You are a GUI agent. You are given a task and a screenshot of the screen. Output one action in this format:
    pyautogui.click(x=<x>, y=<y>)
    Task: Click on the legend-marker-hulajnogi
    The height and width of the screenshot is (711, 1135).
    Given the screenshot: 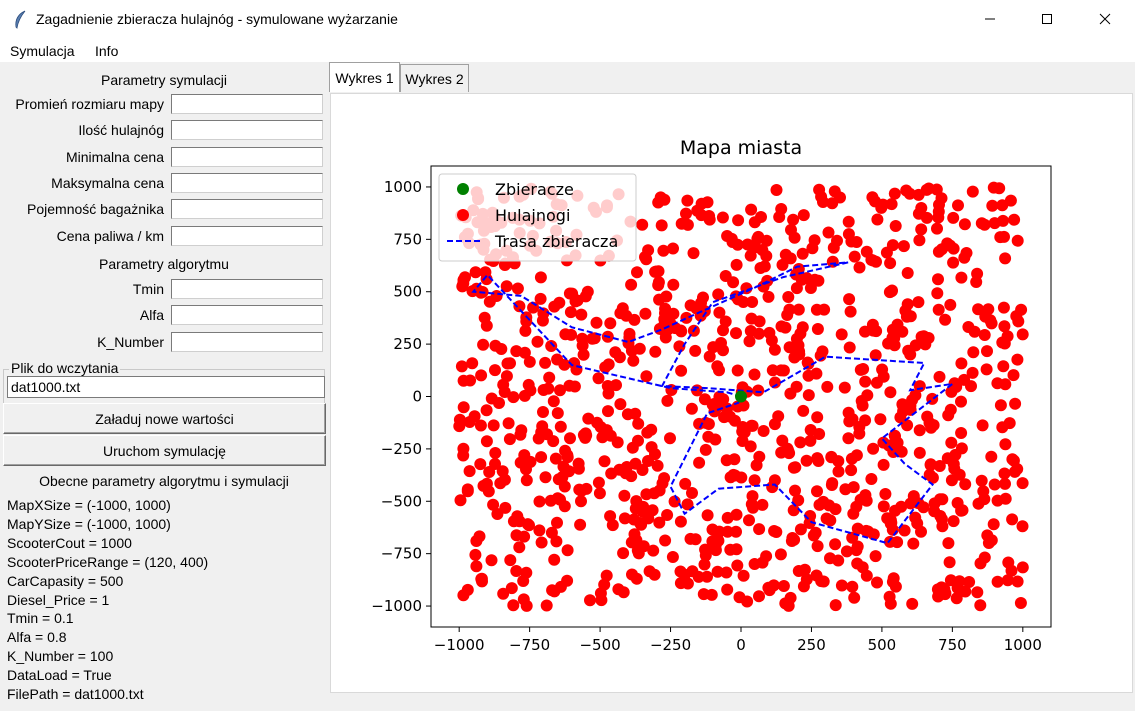 What is the action you would take?
    pyautogui.click(x=463, y=215)
    